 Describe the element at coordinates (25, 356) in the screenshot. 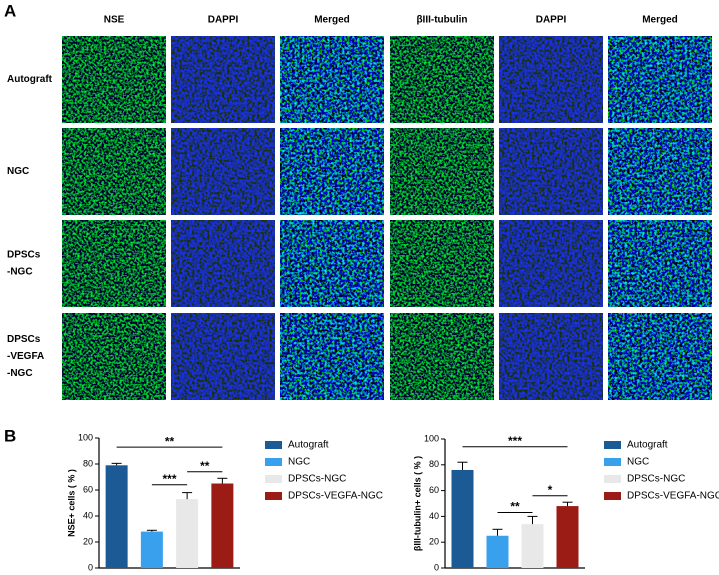

I see `row-label: -VEGFA` at that location.